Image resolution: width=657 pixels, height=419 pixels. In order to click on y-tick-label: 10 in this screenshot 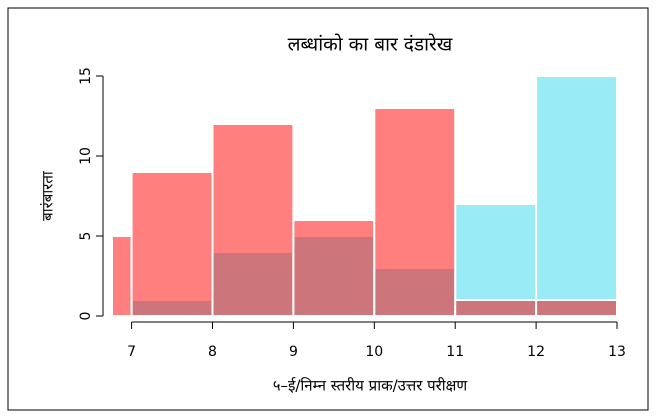, I will do `click(86, 156)`.